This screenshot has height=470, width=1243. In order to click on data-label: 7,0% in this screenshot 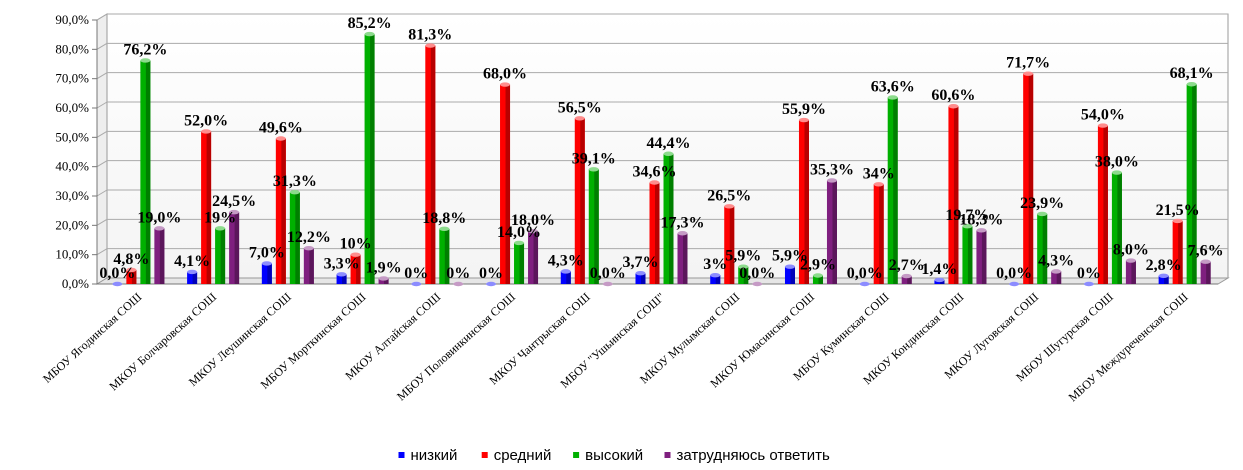, I will do `click(267, 252)`.